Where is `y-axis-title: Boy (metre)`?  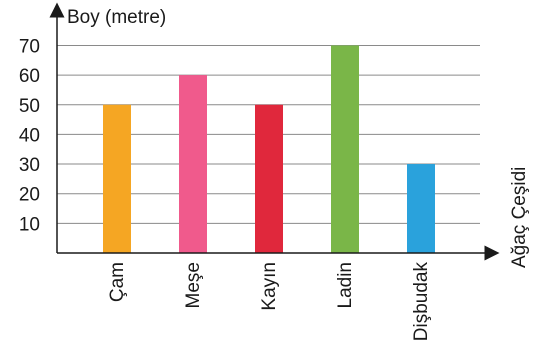 y-axis-title: Boy (metre) is located at coordinates (116, 17).